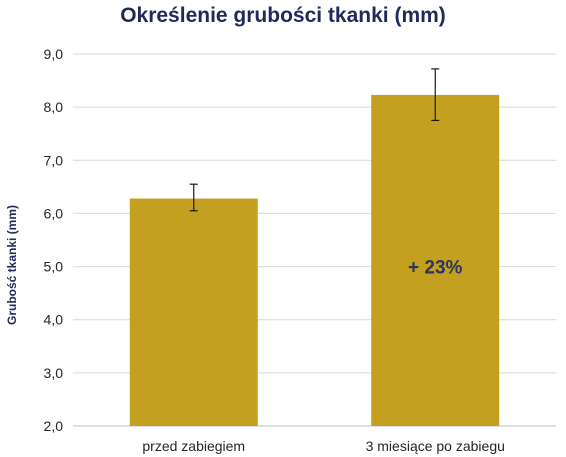 The width and height of the screenshot is (566, 457). What do you see at coordinates (54, 54) in the screenshot?
I see `y-tick-label: 9,0` at bounding box center [54, 54].